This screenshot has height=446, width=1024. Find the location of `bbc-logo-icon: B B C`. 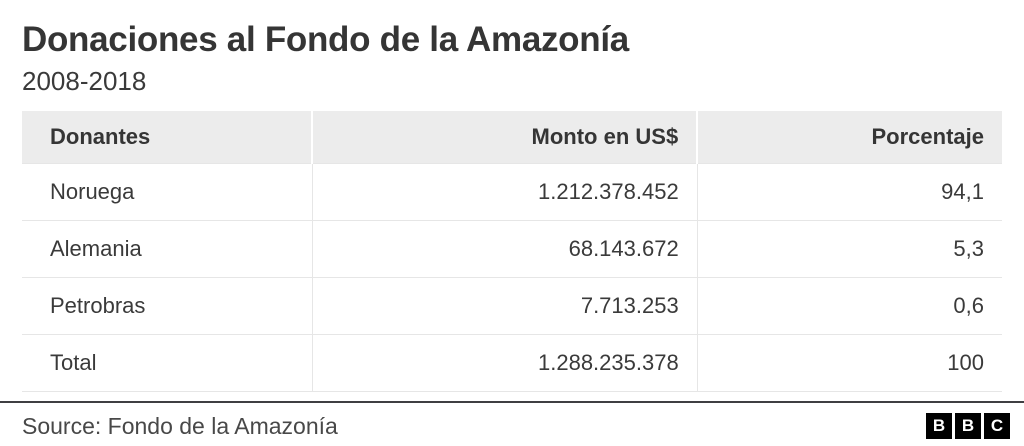

bbc-logo-icon: B B C is located at coordinates (968, 426).